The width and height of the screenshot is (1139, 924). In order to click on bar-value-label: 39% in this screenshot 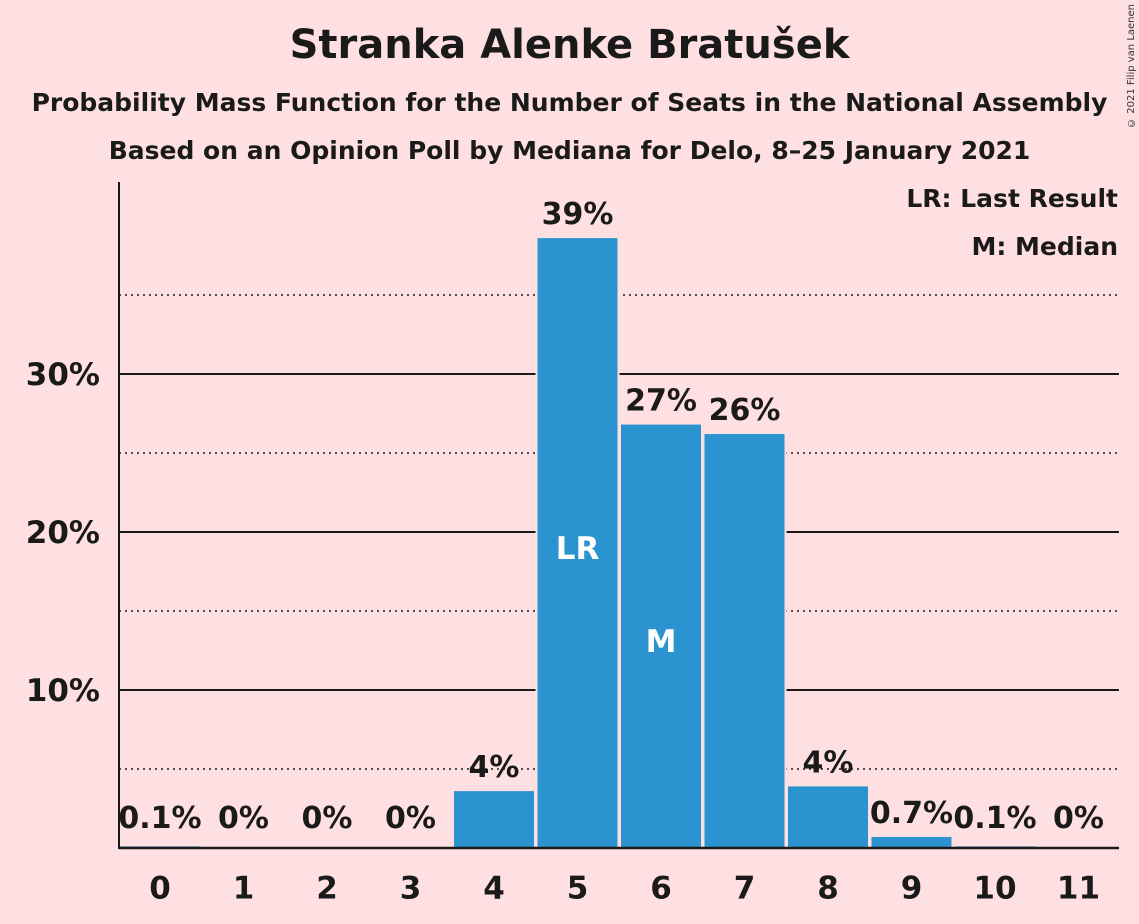, I will do `click(578, 214)`.